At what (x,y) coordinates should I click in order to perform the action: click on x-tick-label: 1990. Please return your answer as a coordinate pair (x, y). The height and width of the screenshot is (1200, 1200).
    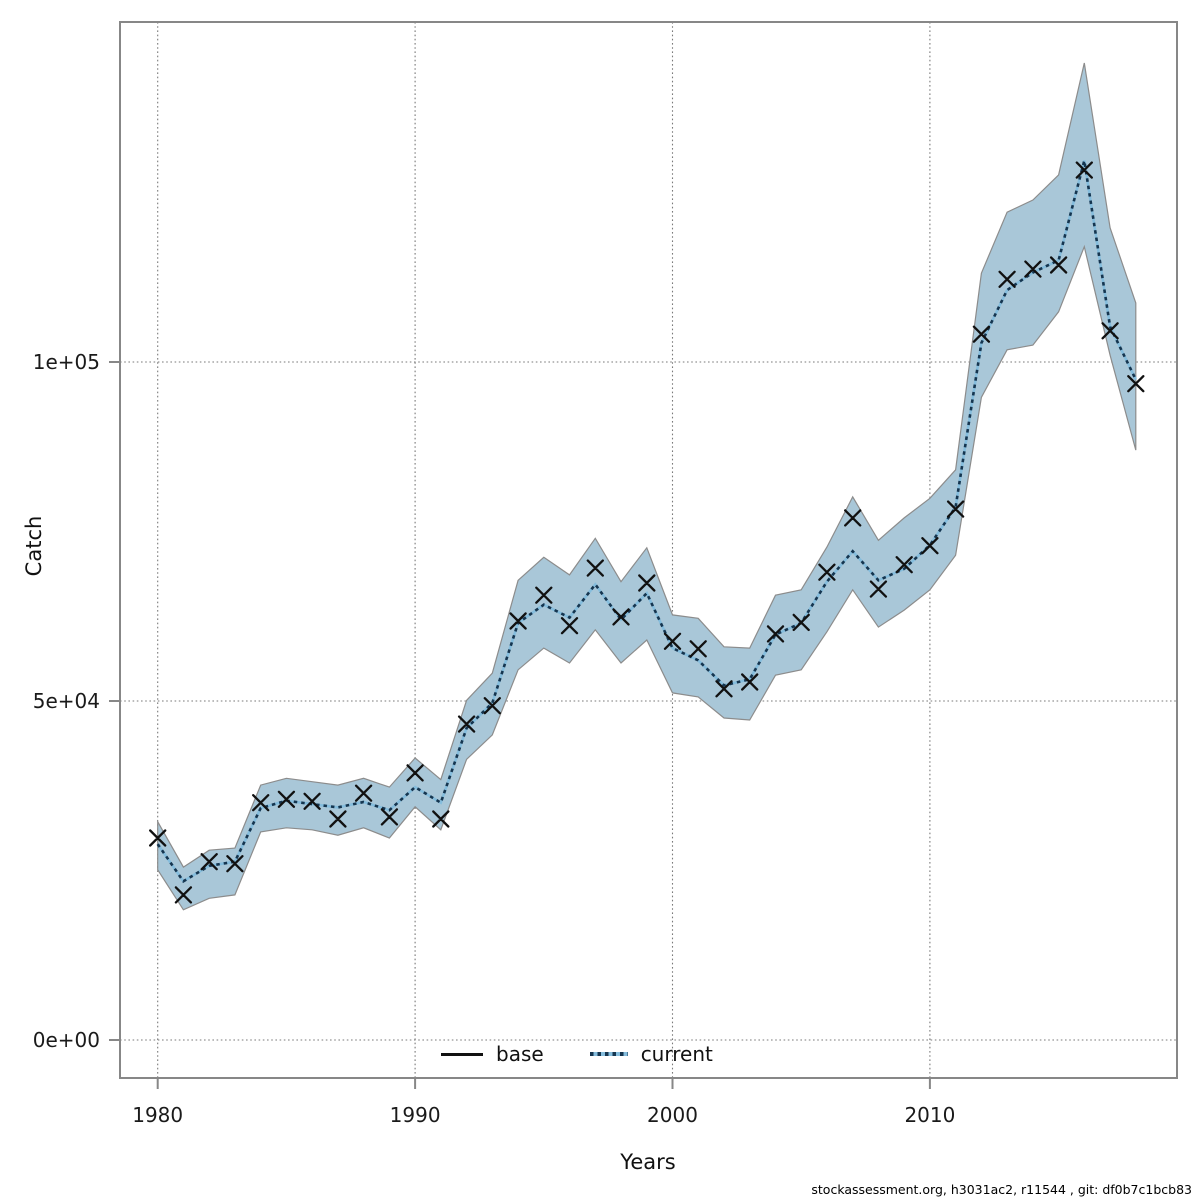
    Looking at the image, I should click on (415, 1115).